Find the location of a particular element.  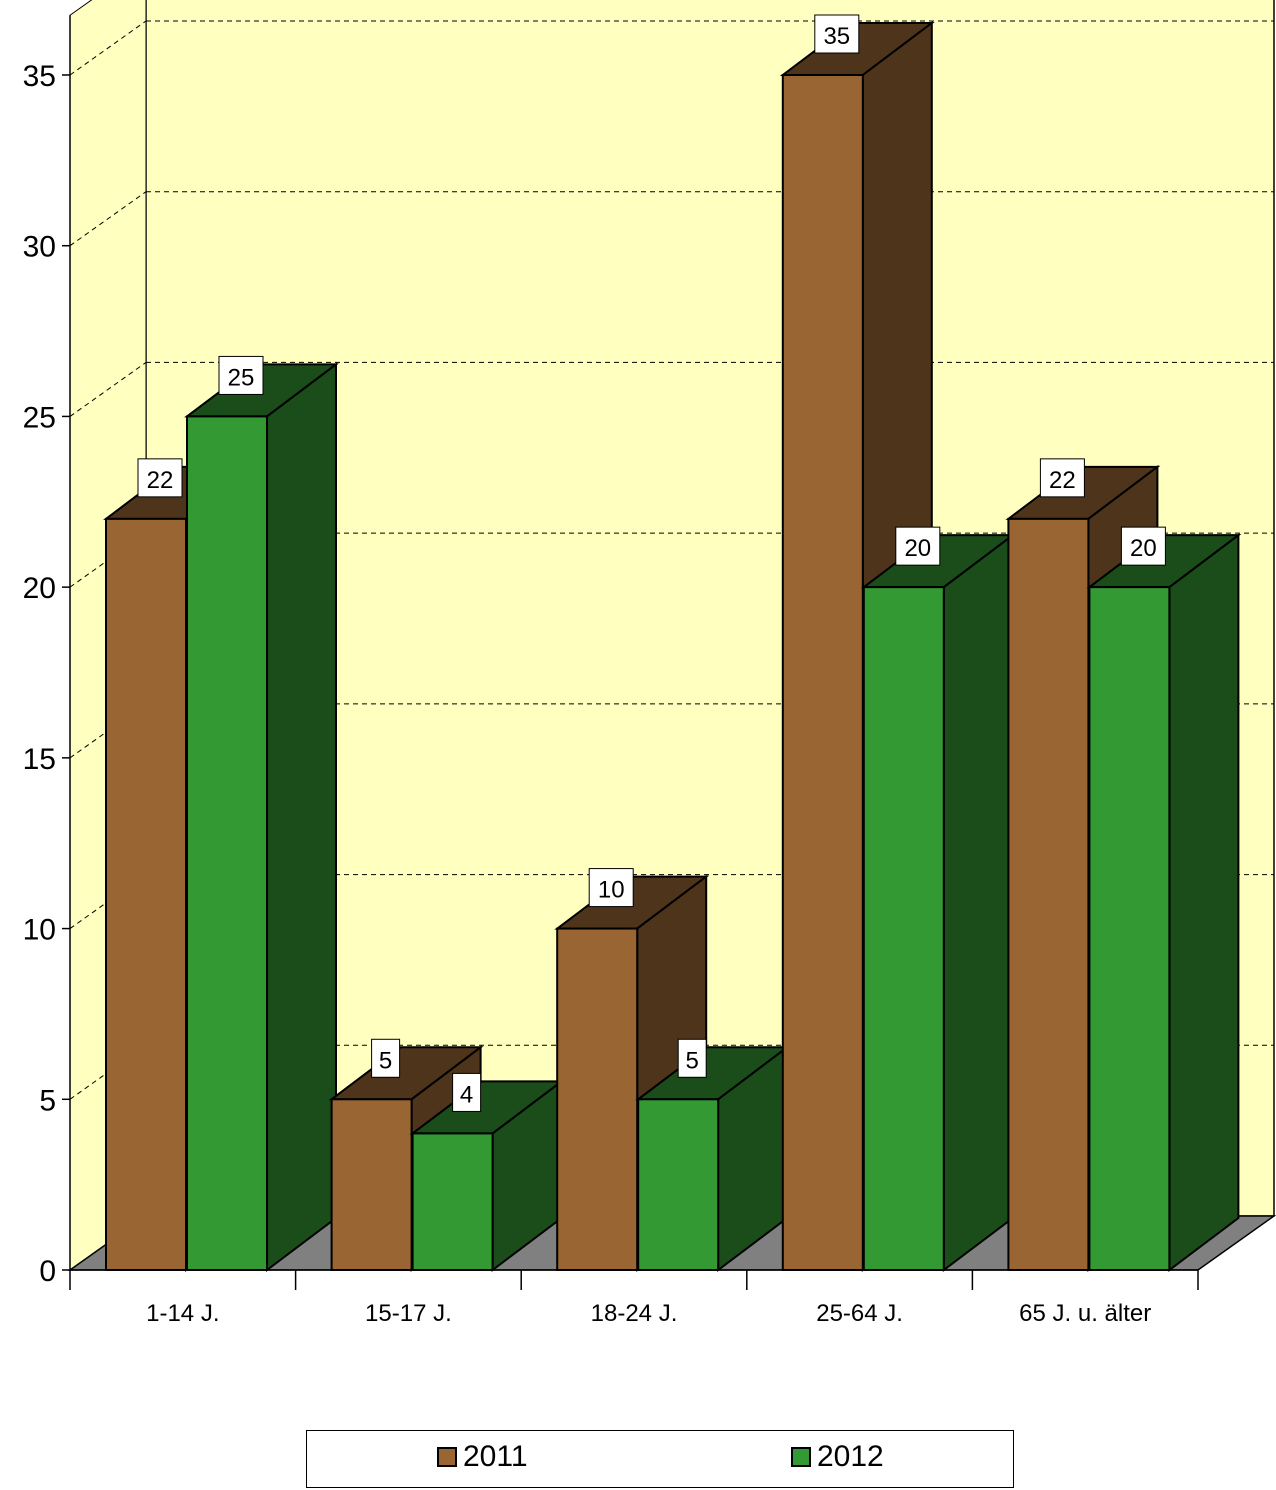

x-tick-label-15-17-j: 15-17 J. is located at coordinates (408, 1313).